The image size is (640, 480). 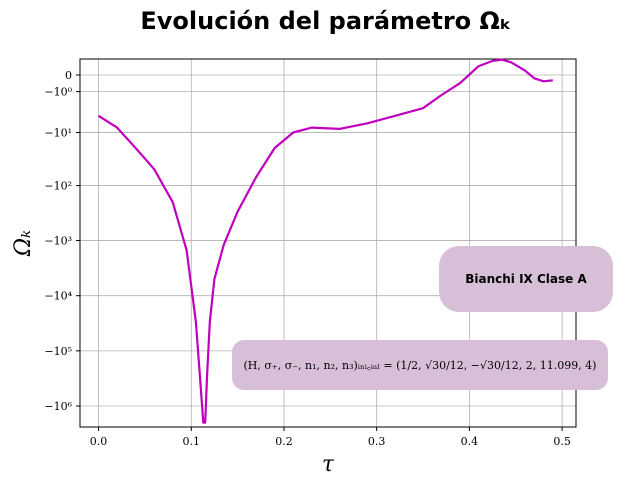 What do you see at coordinates (58, 351) in the screenshot?
I see `y-tick-label: −10⁵` at bounding box center [58, 351].